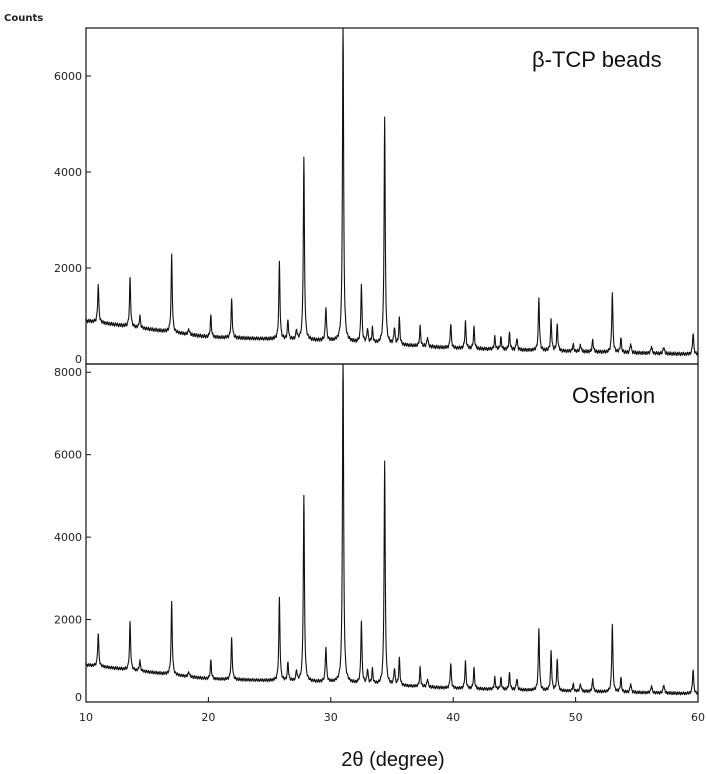  I want to click on x-axis-label: 2θ (degree), so click(392, 760).